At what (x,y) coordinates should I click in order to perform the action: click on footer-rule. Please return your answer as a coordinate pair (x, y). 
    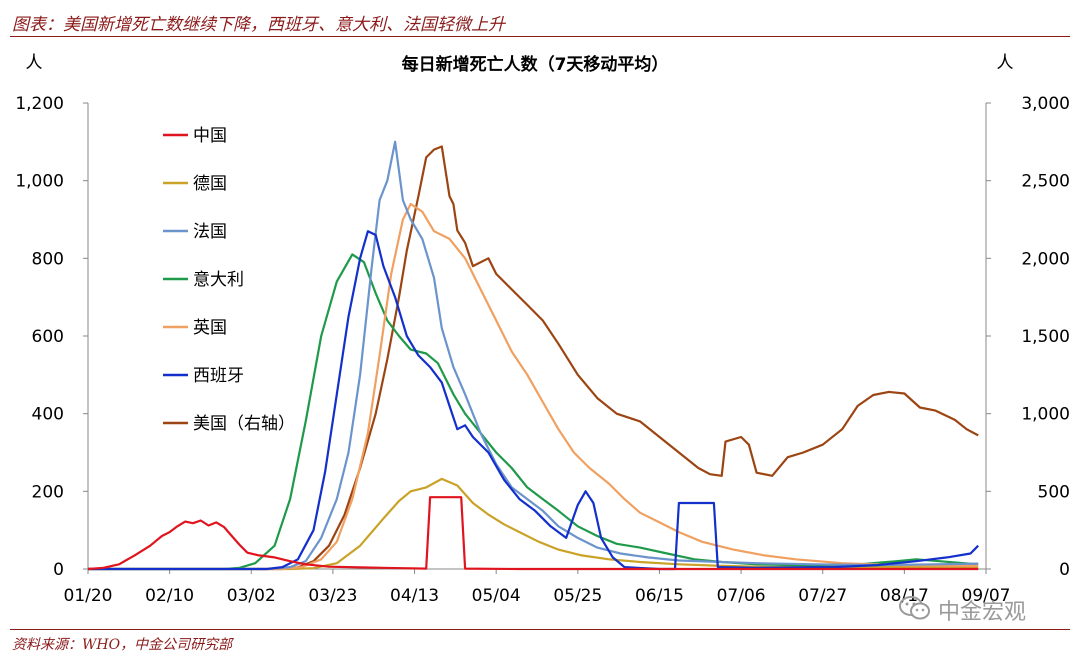
    Looking at the image, I should click on (540, 629).